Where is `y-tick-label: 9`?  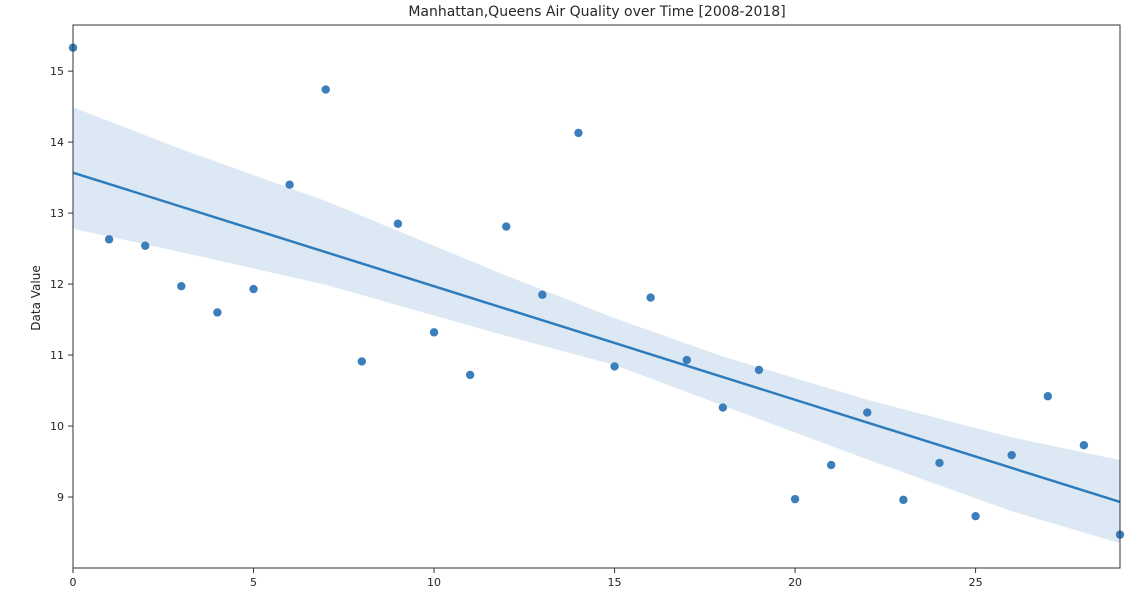 y-tick-label: 9 is located at coordinates (60, 497).